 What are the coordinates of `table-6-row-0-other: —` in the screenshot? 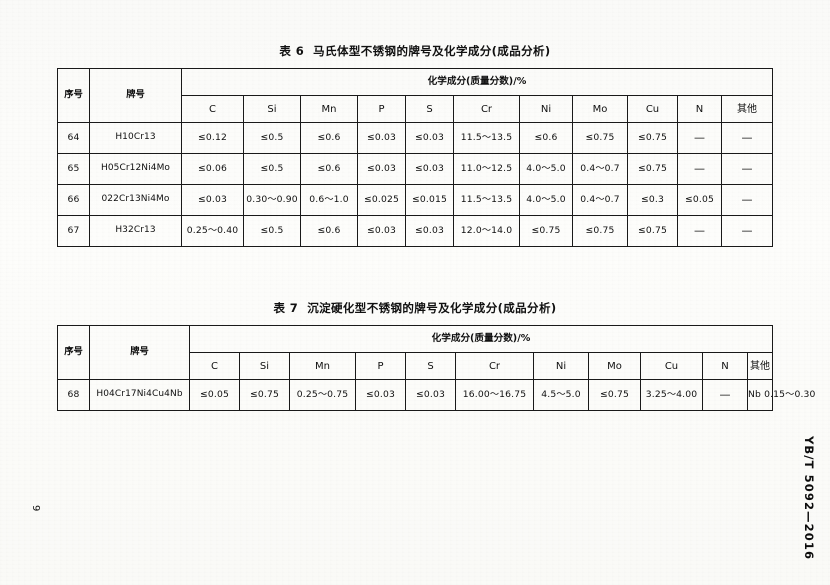 It's located at (747, 138).